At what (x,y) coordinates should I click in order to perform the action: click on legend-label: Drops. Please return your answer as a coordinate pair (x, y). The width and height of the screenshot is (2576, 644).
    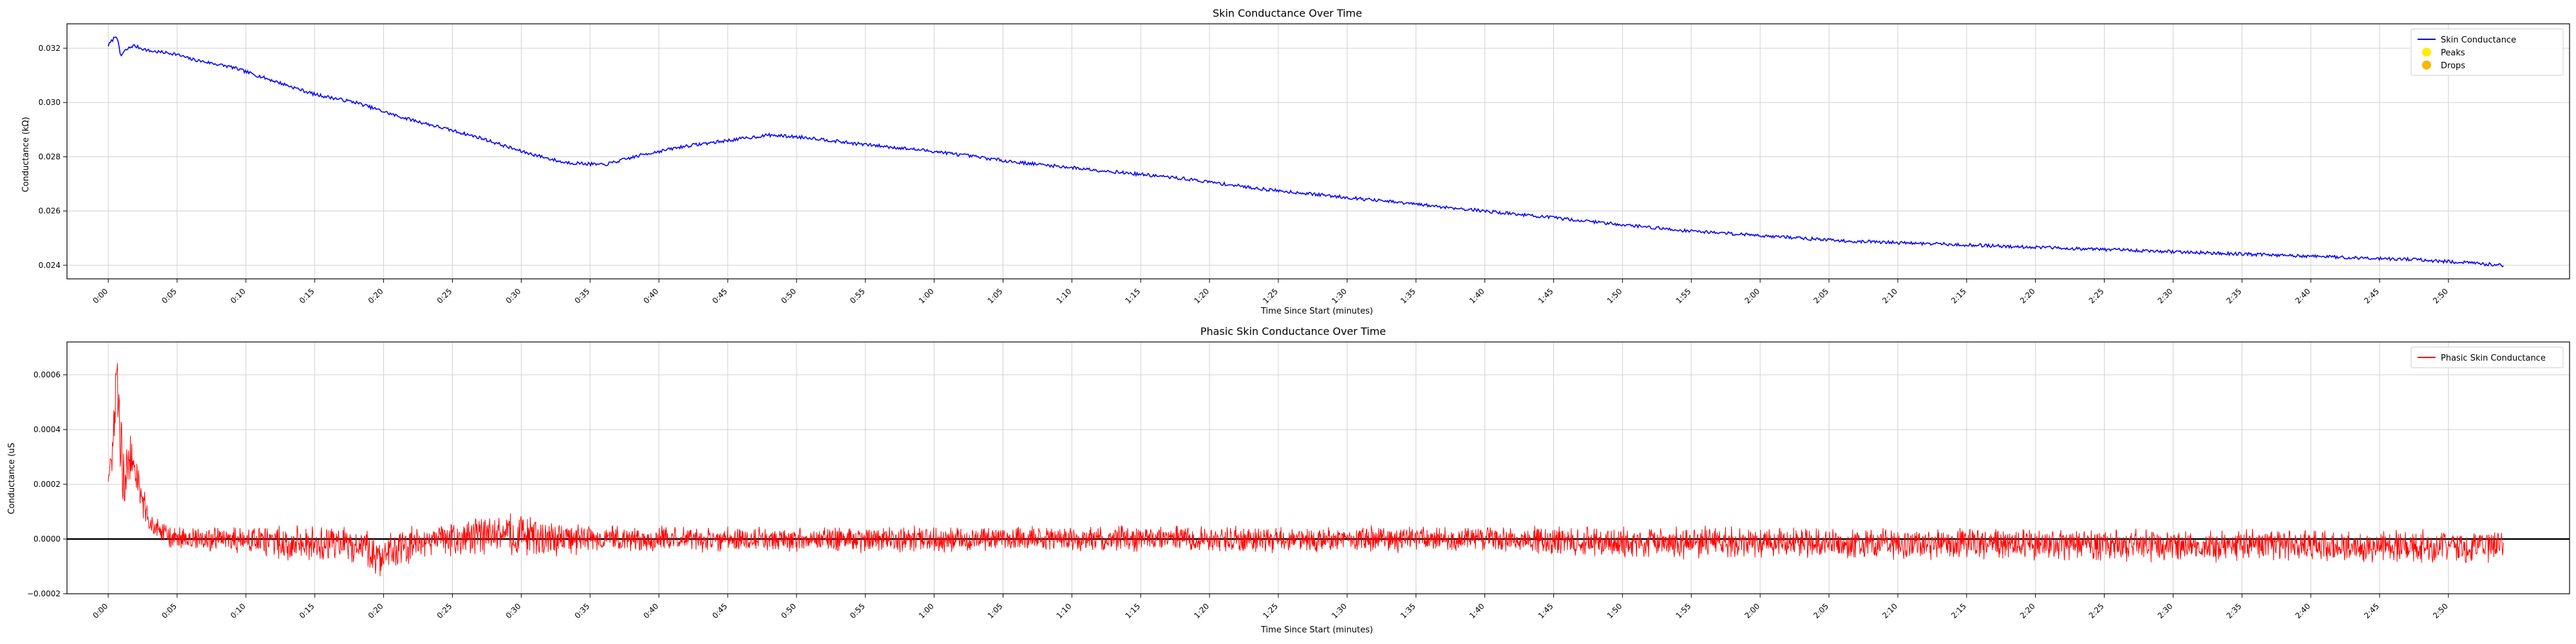
    Looking at the image, I should click on (2453, 66).